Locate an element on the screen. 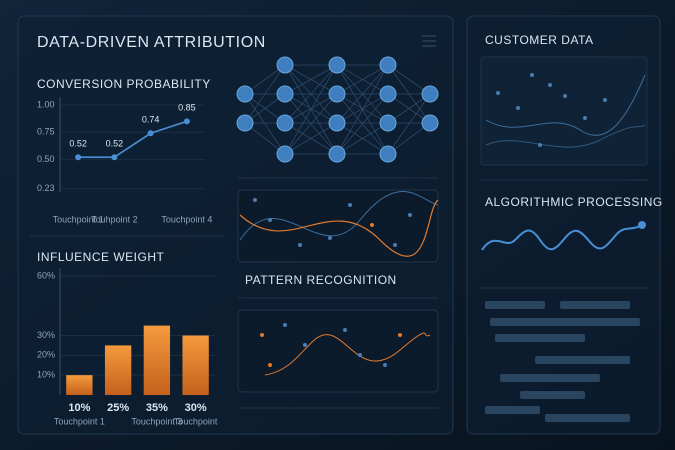 This screenshot has height=450, width=675. y-tick-label: 0.50 is located at coordinates (46, 159).